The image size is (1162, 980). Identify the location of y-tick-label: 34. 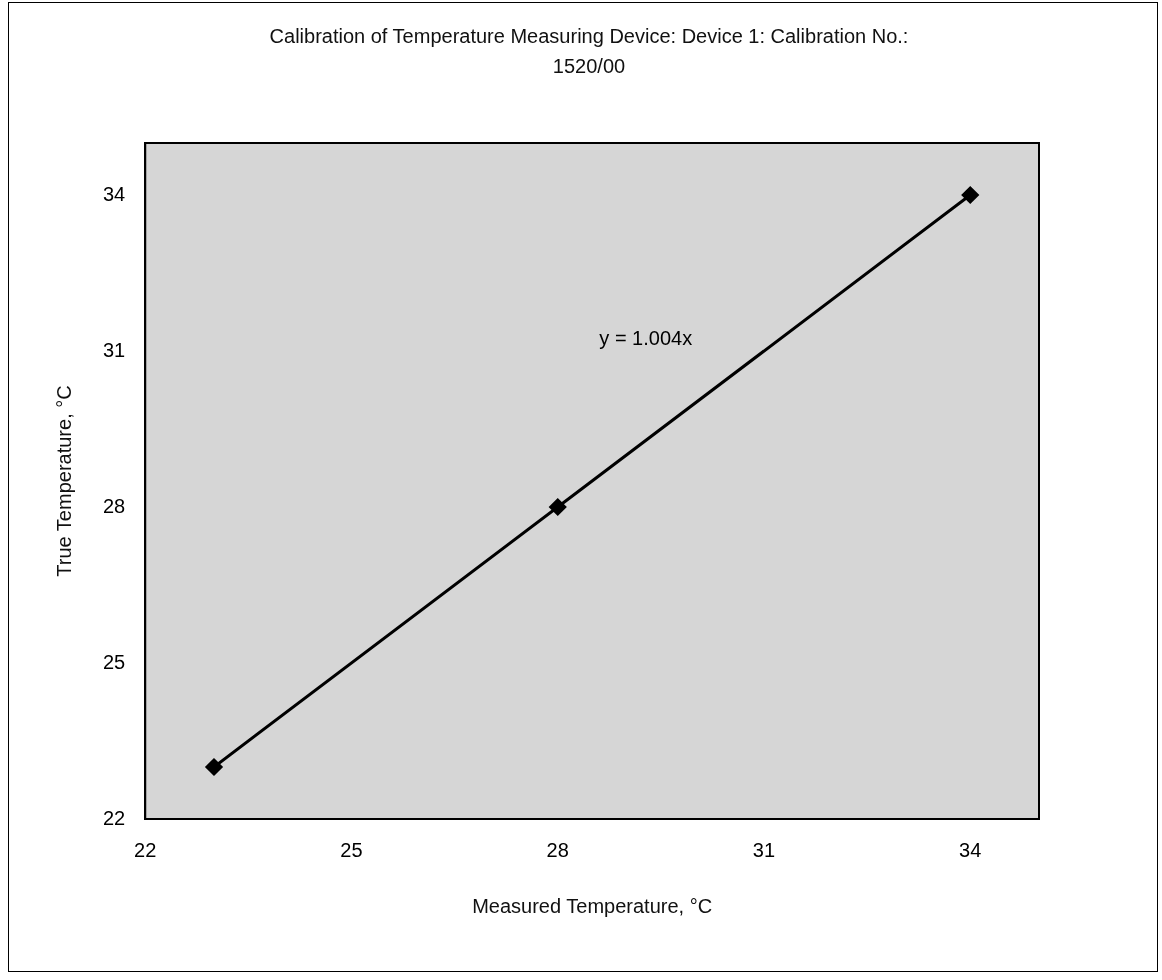
(114, 193).